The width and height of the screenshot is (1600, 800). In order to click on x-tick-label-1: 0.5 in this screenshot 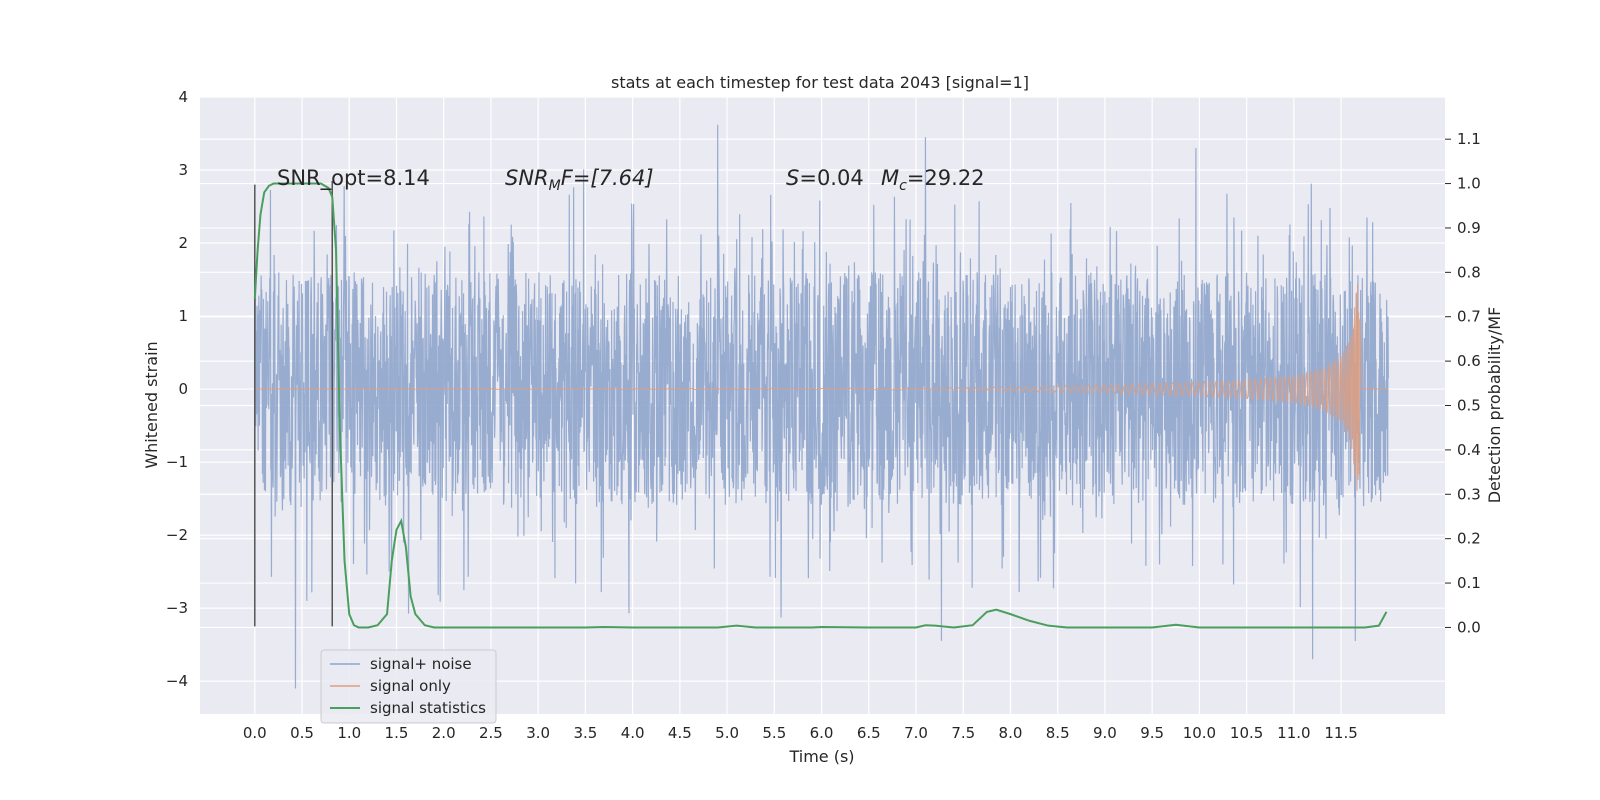, I will do `click(302, 733)`.